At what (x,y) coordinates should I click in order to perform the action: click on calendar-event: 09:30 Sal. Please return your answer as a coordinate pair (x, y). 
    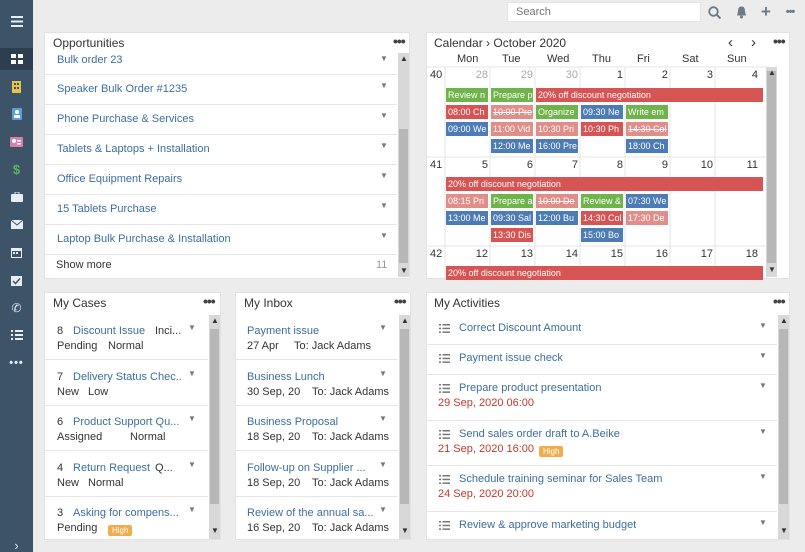
    Looking at the image, I should click on (512, 218).